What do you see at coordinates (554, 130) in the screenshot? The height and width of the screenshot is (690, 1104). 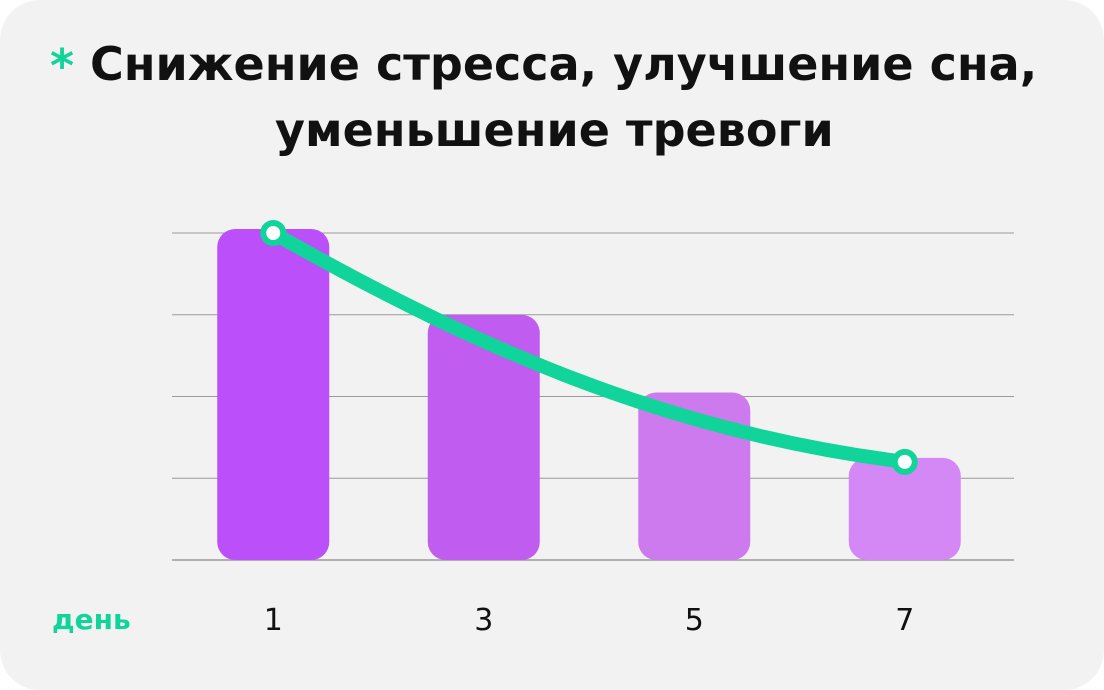 I see `chart-title-line-2: уменьшение тревоги` at bounding box center [554, 130].